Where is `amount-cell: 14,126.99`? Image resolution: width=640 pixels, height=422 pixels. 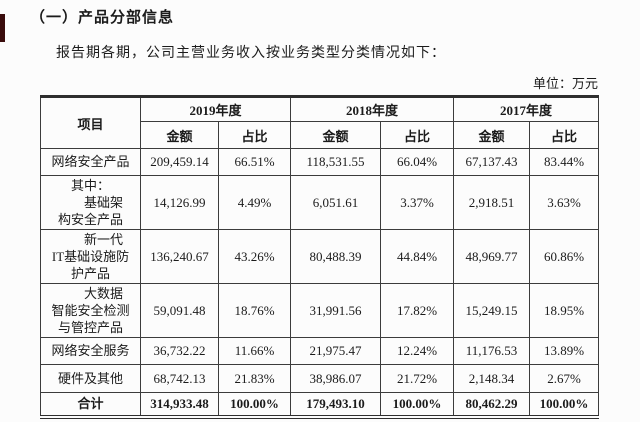 amount-cell: 14,126.99 is located at coordinates (179, 202).